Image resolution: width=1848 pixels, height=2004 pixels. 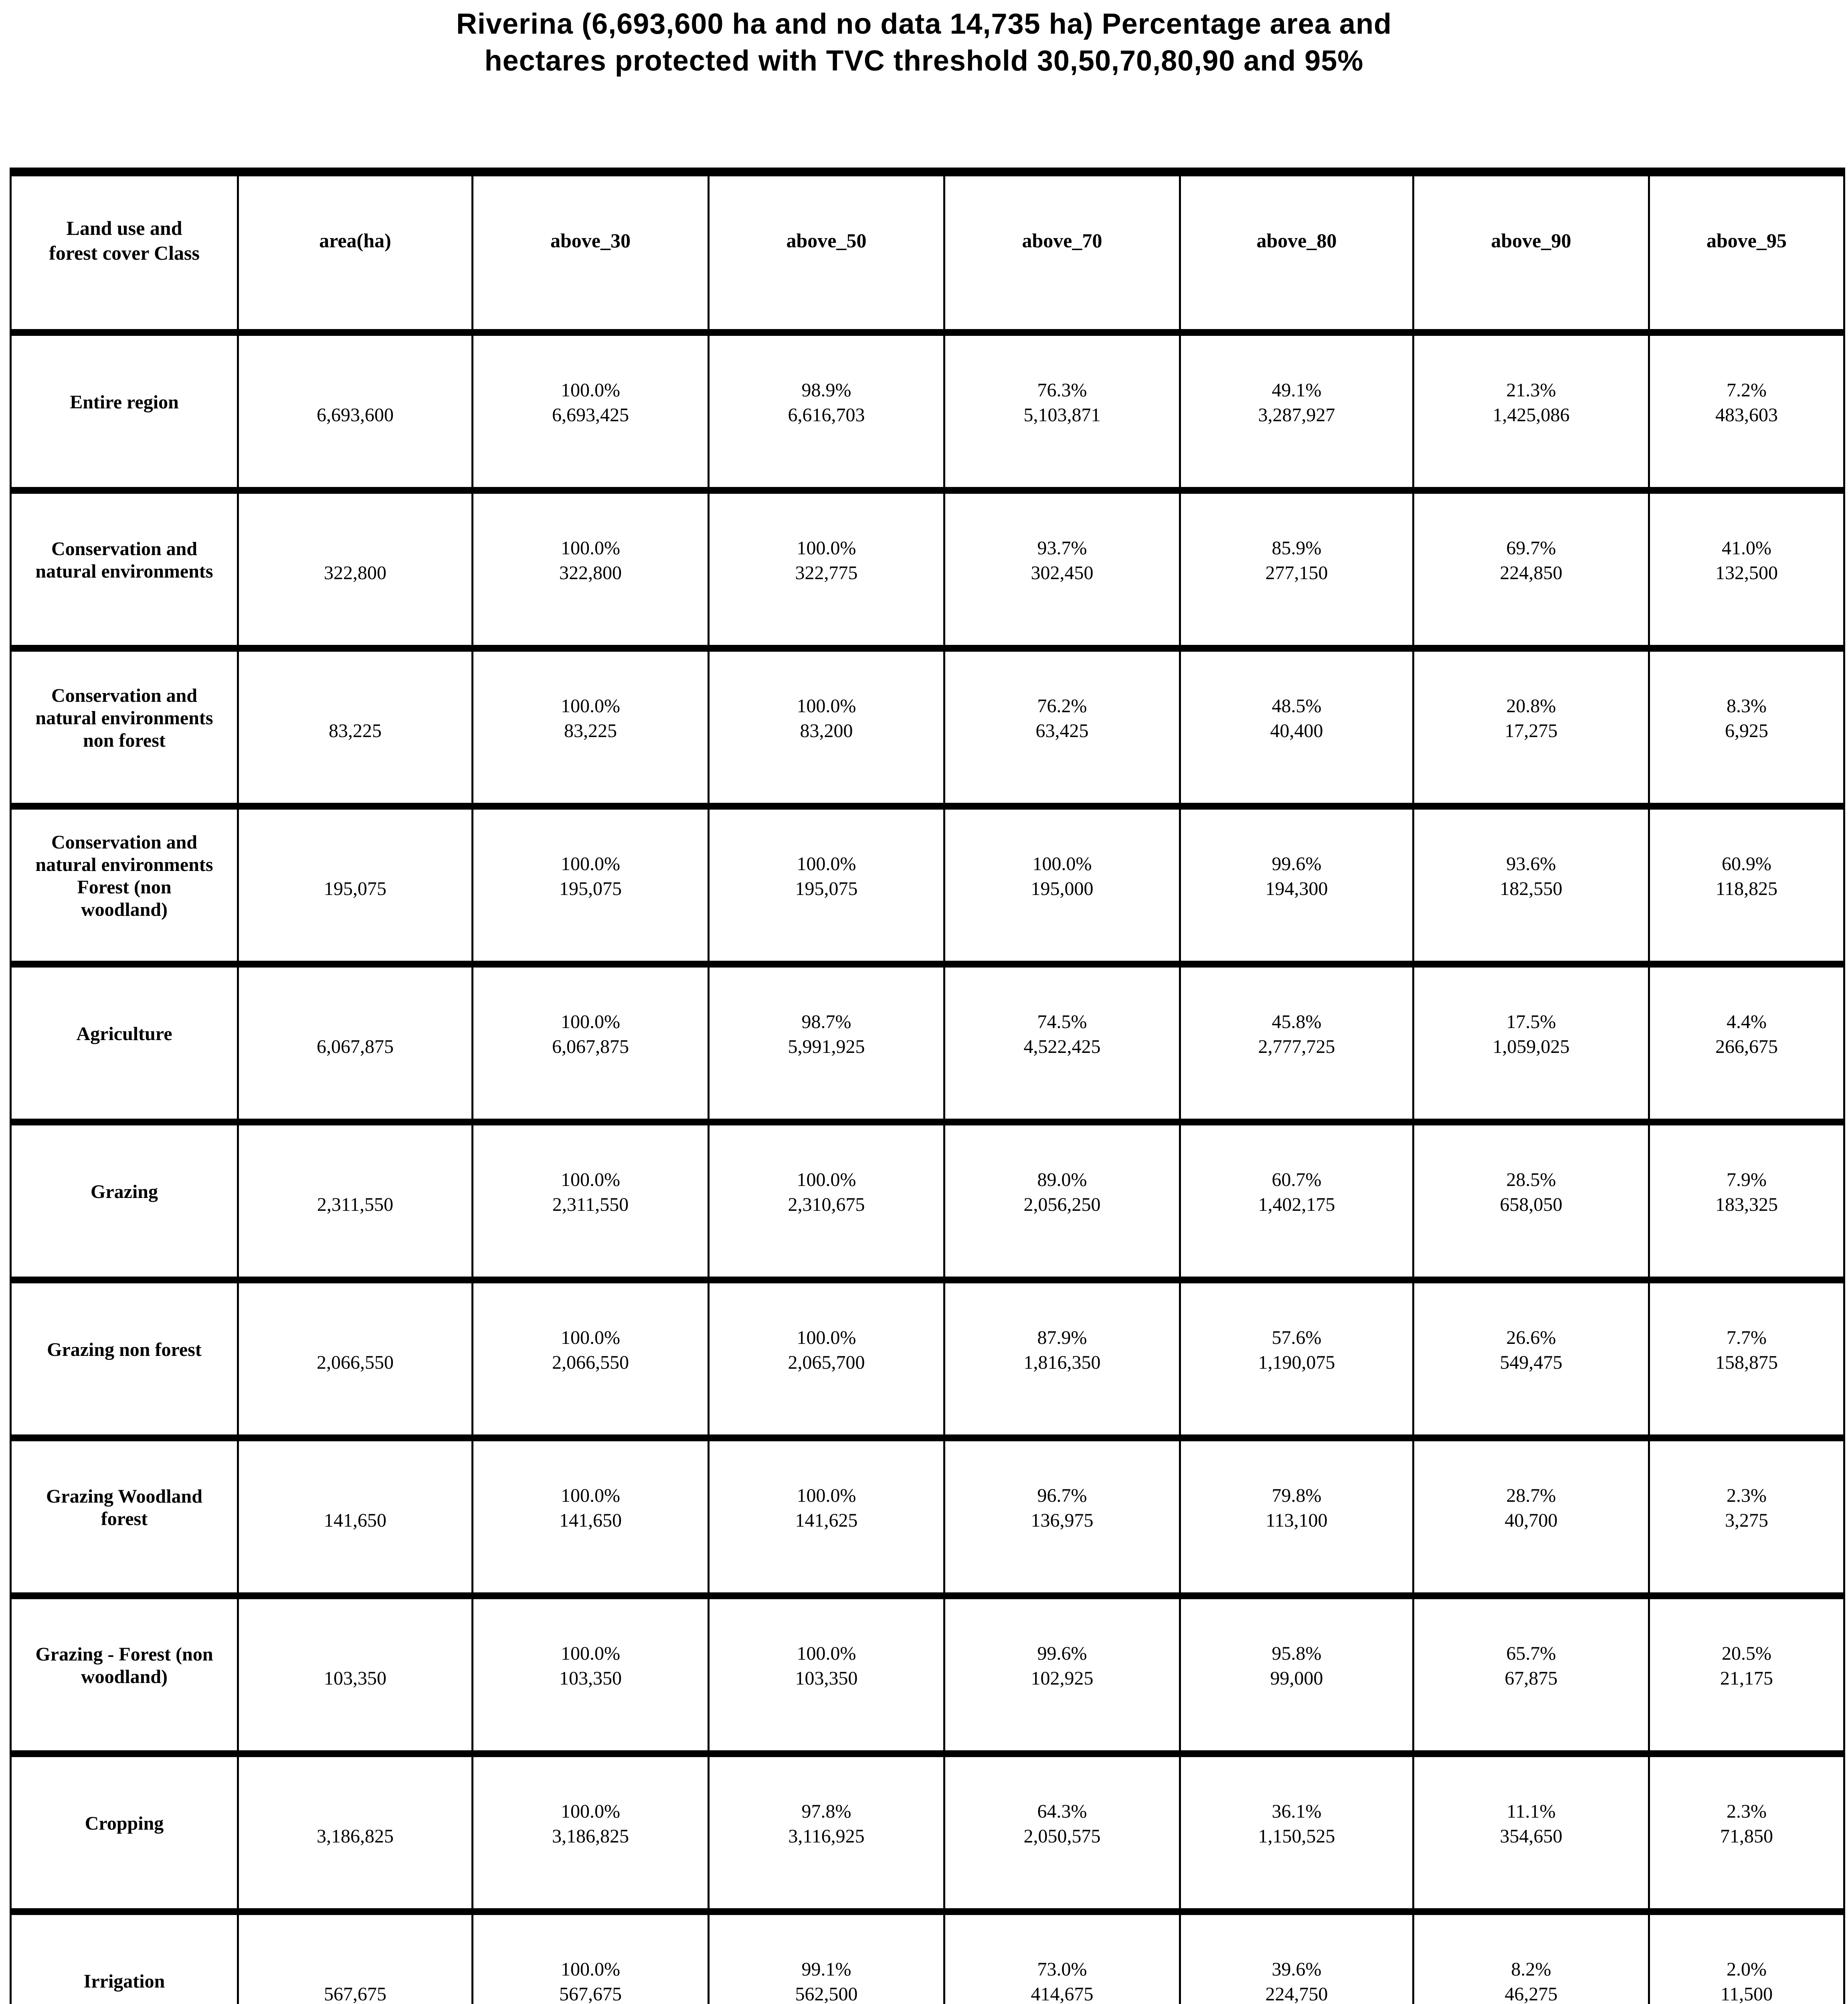 What do you see at coordinates (1746, 1832) in the screenshot?
I see `threshold-cell: 2.3% 71,850` at bounding box center [1746, 1832].